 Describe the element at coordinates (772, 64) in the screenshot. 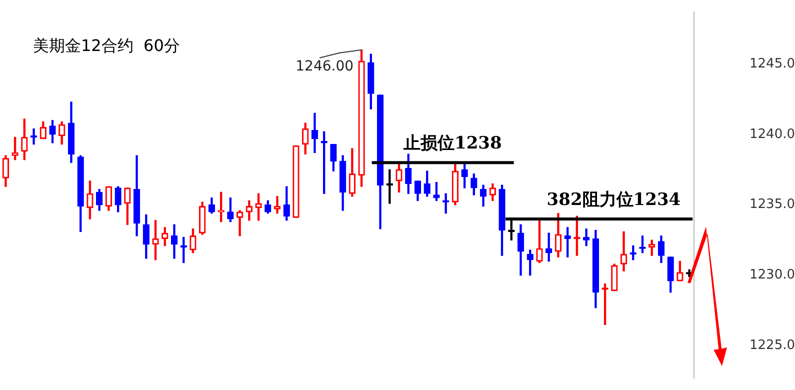

I see `y-tick-label: 1245.0` at that location.